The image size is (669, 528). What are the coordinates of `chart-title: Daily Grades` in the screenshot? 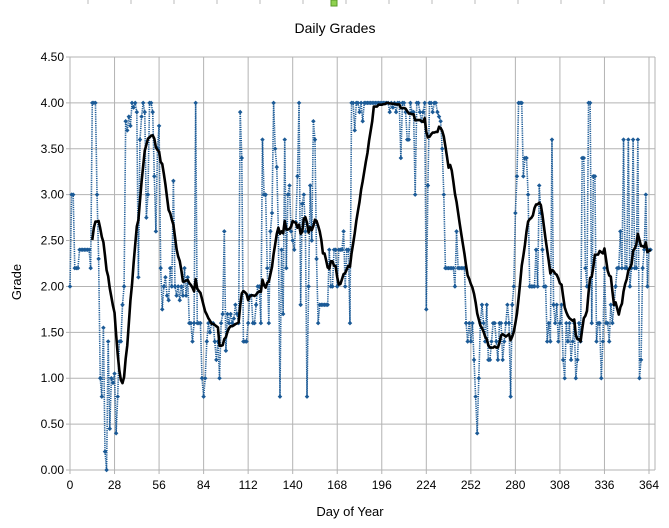 It's located at (335, 28).